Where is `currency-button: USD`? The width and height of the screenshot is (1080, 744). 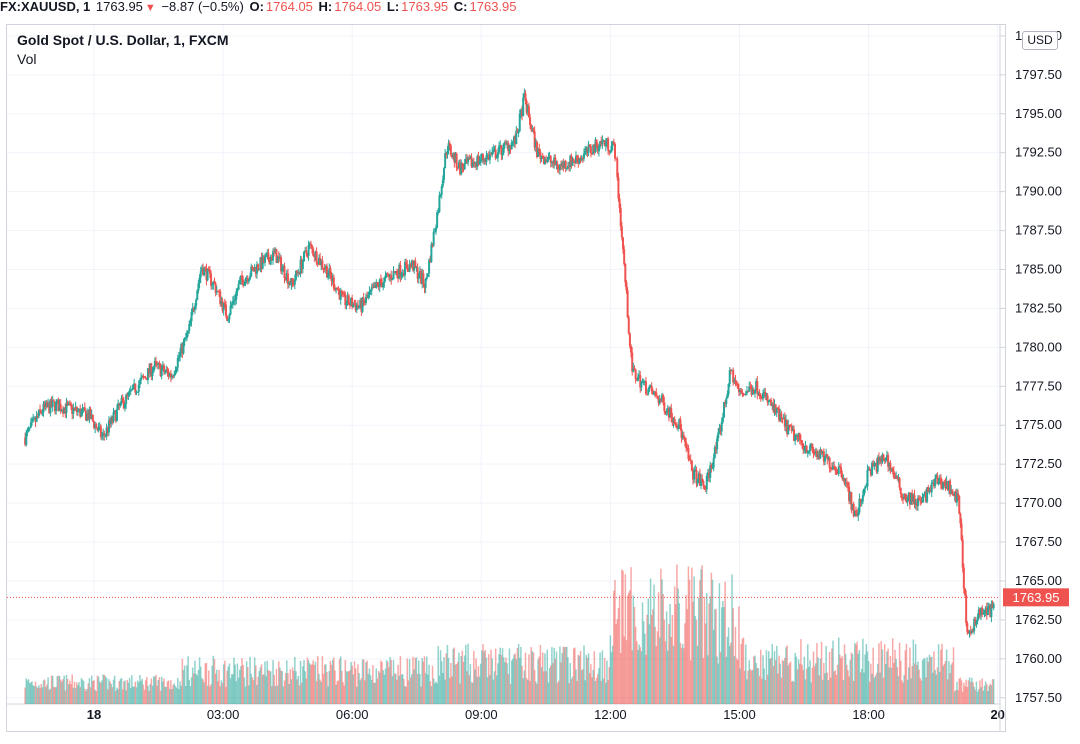
currency-button: USD is located at coordinates (1040, 40).